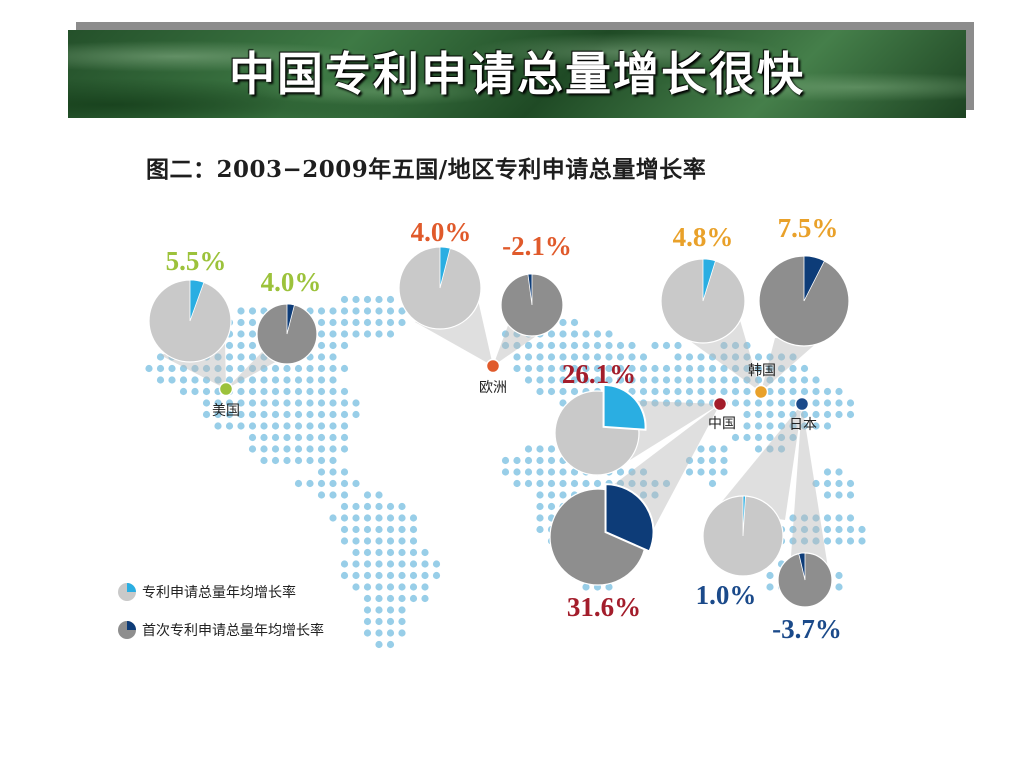 This screenshot has width=1024, height=768. Describe the element at coordinates (808, 228) in the screenshot. I see `data-label-first-kr: 7.5%` at that location.